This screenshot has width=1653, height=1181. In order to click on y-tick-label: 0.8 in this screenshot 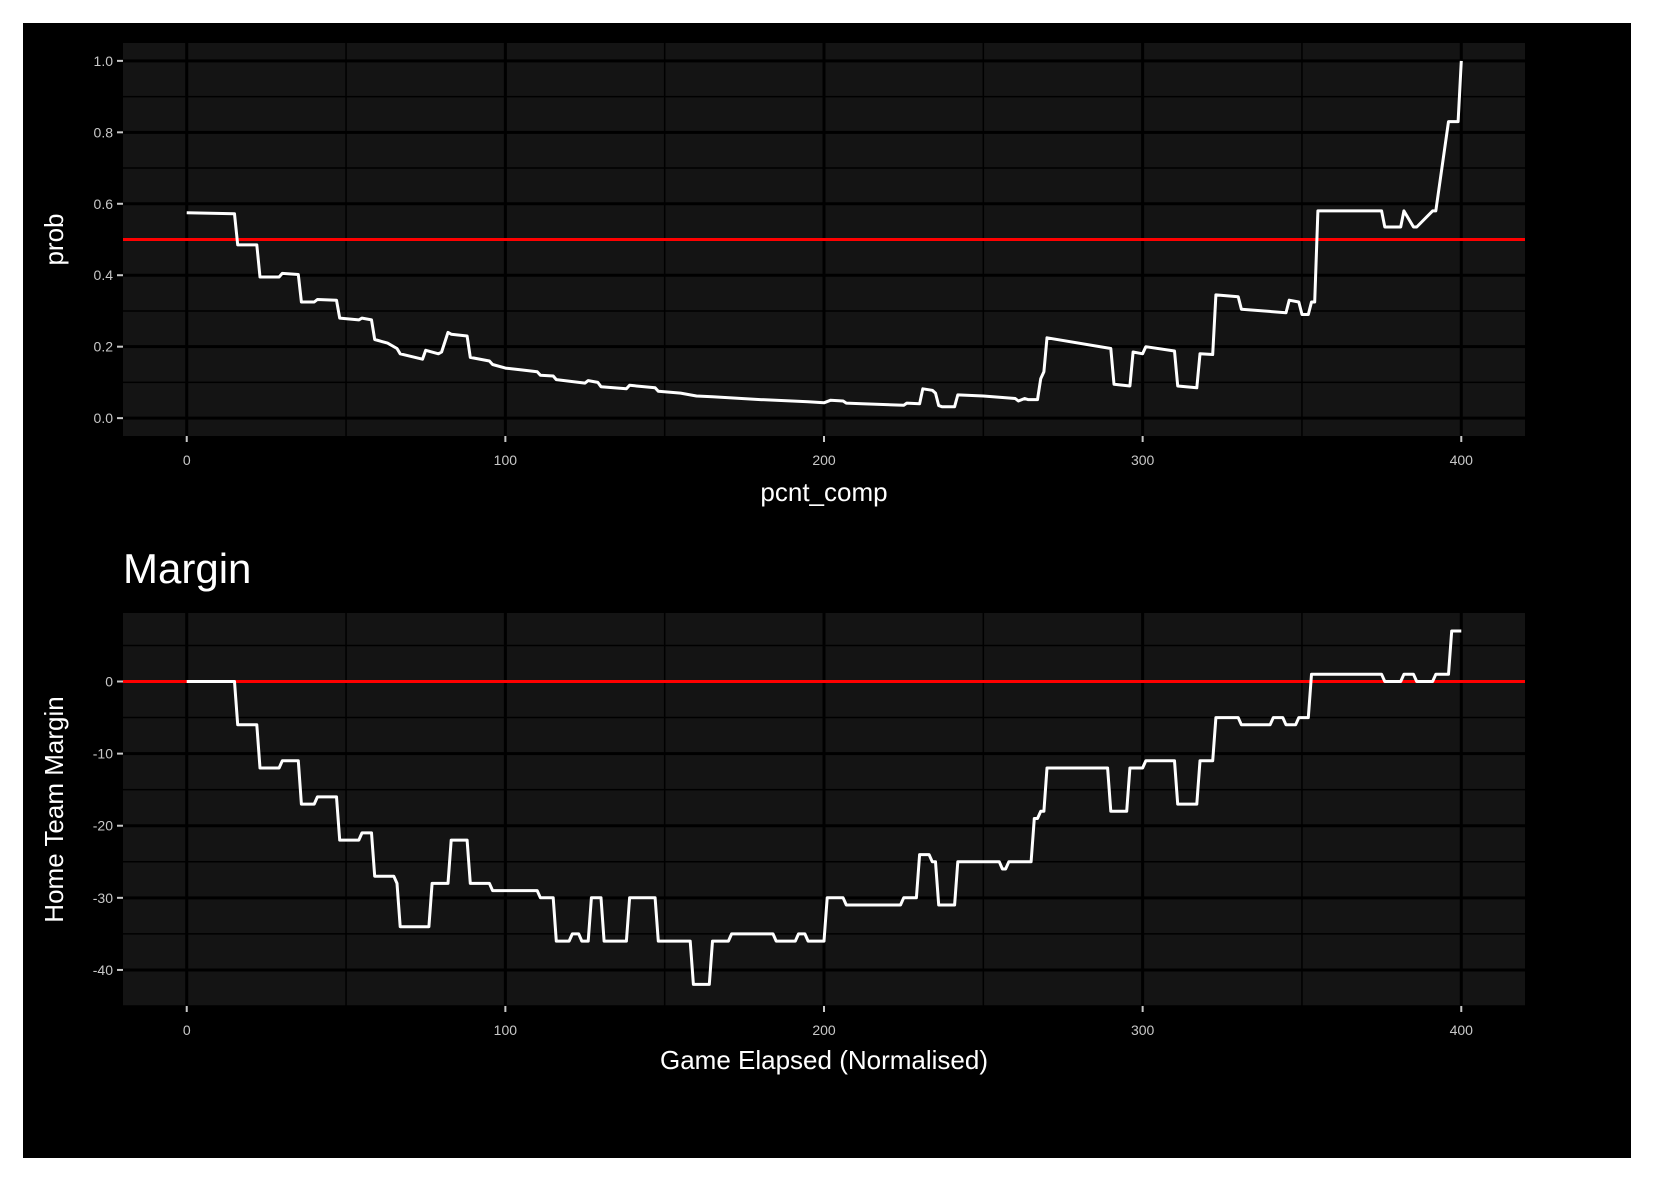, I will do `click(104, 132)`.